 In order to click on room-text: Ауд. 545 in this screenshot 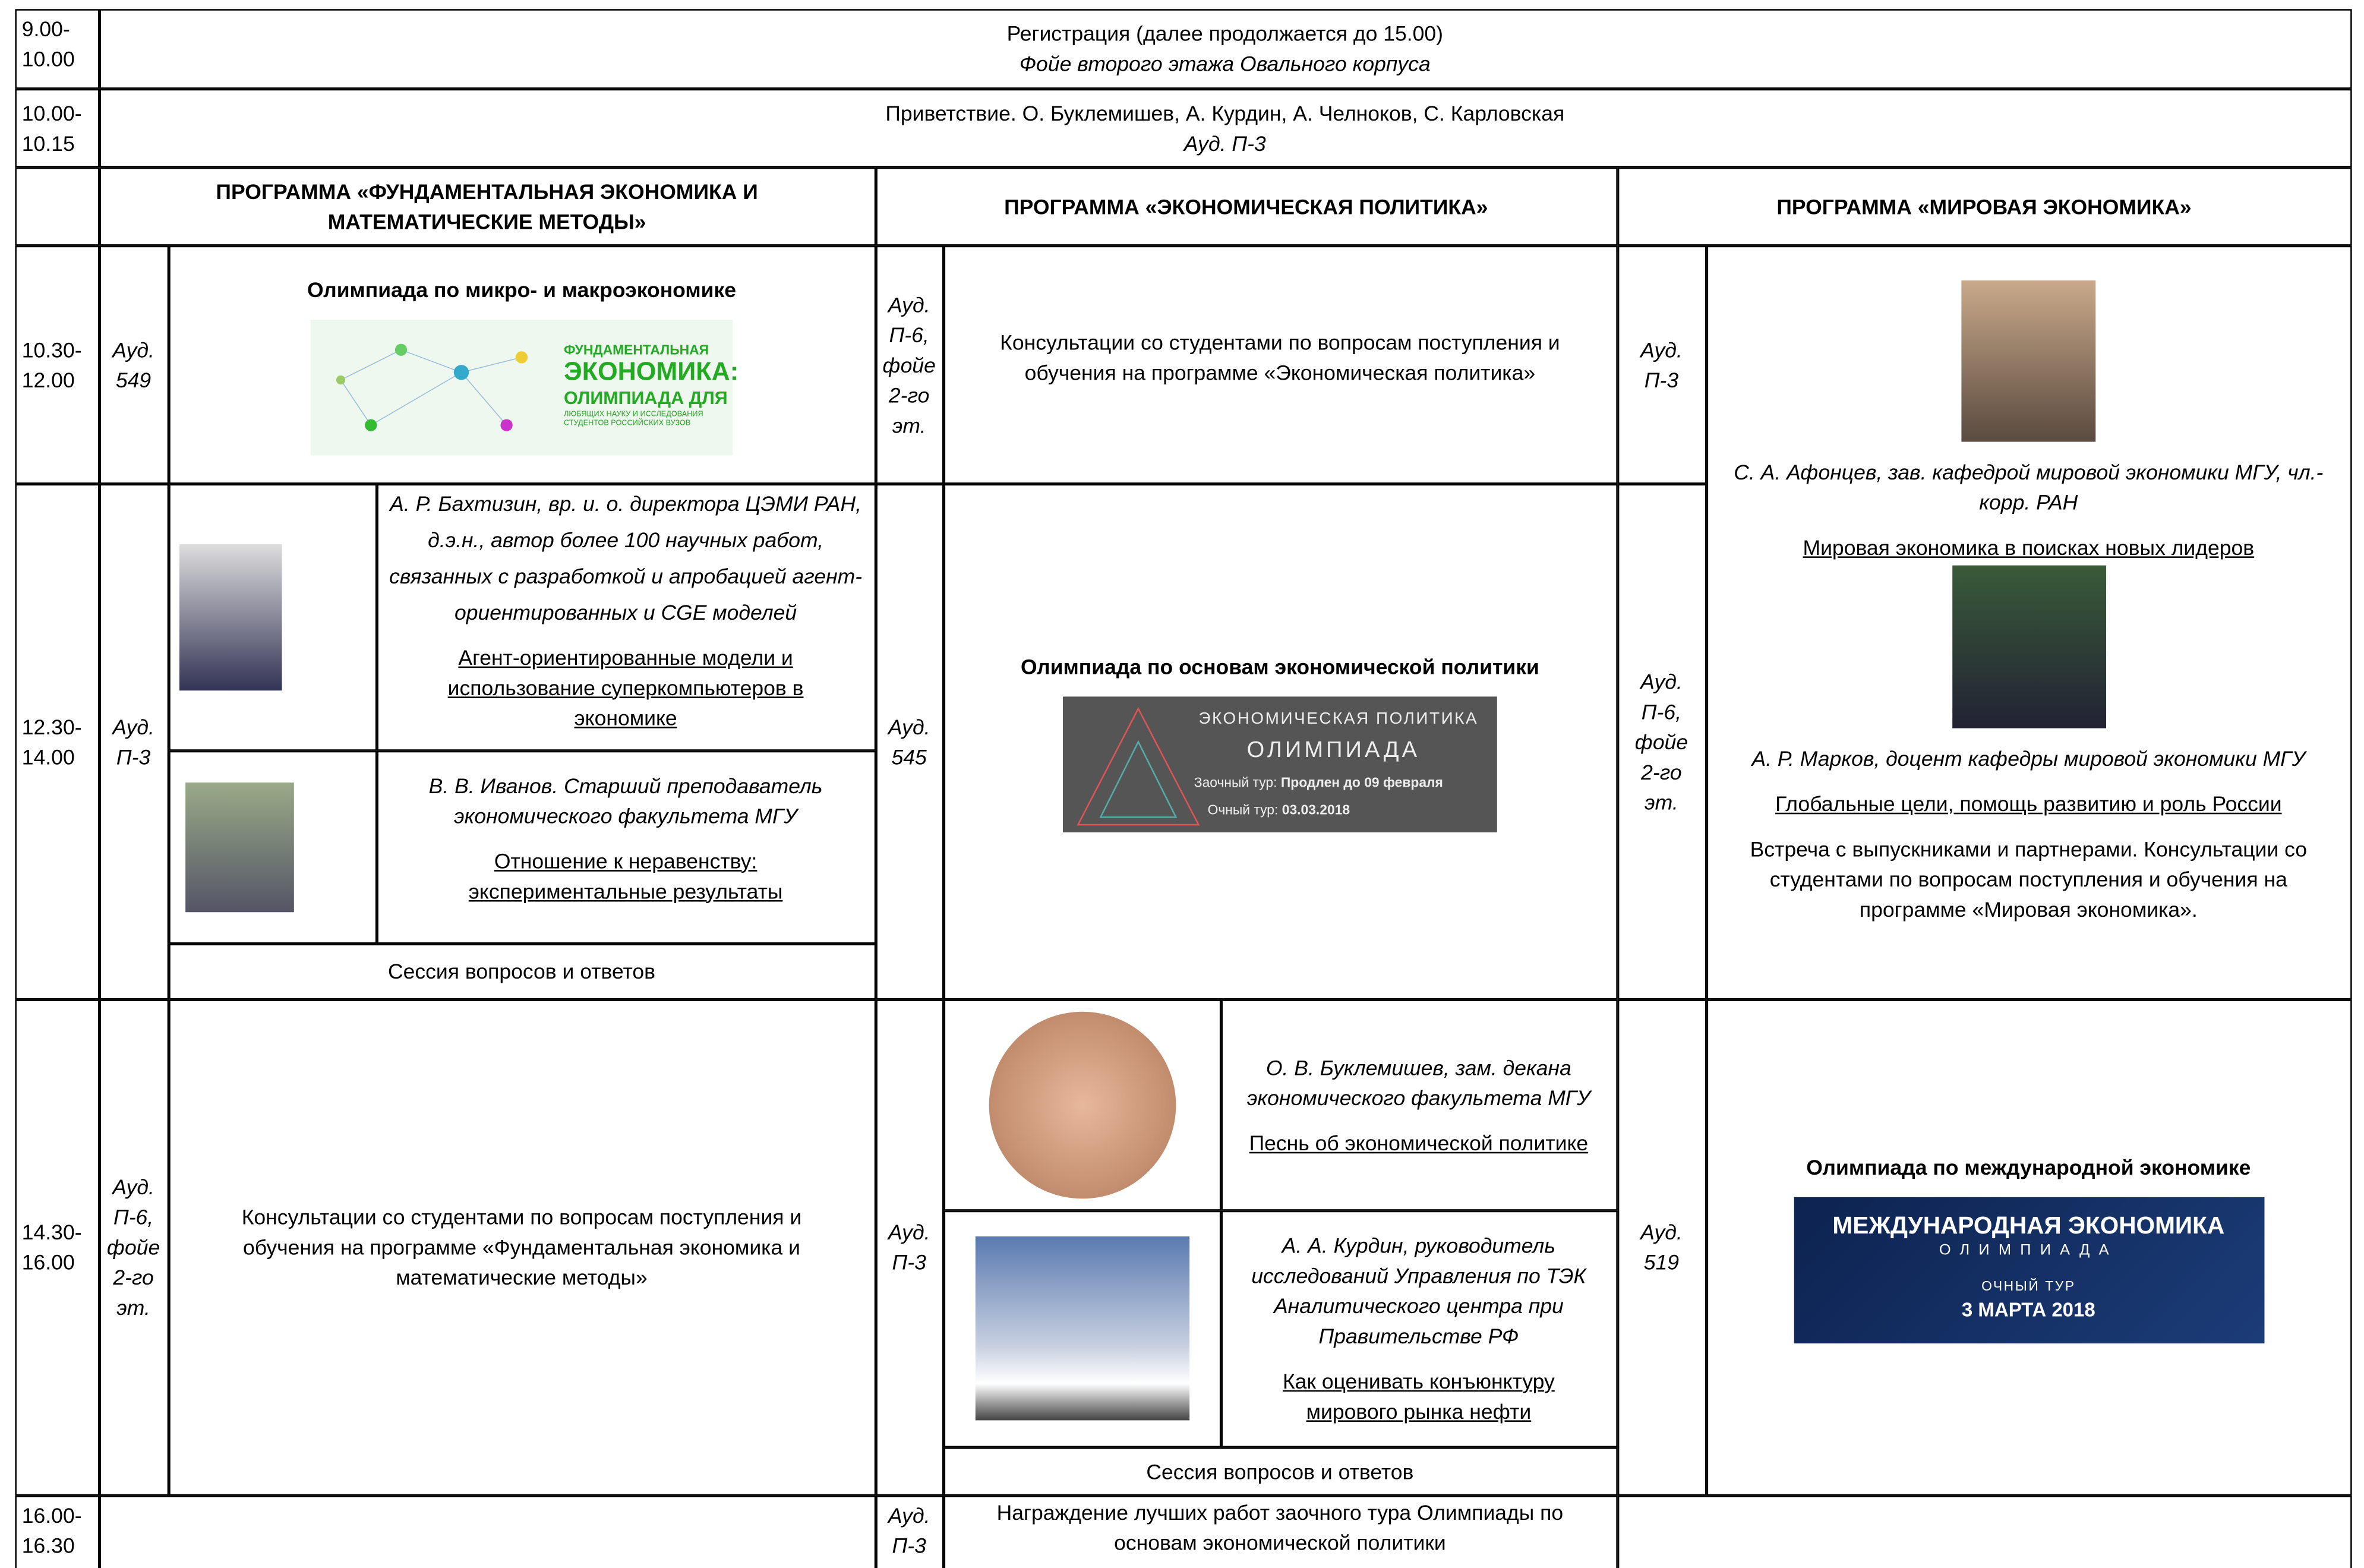, I will do `click(909, 741)`.